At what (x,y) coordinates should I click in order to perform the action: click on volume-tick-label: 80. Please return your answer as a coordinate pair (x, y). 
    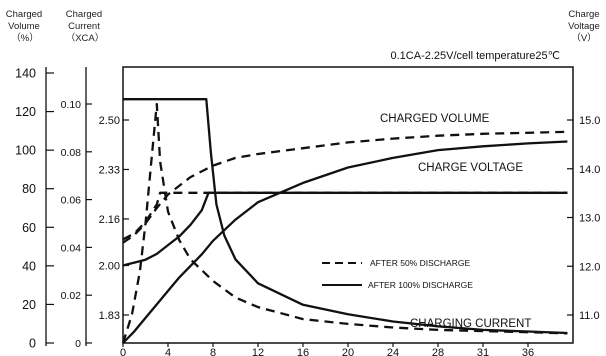
    Looking at the image, I should click on (29, 189).